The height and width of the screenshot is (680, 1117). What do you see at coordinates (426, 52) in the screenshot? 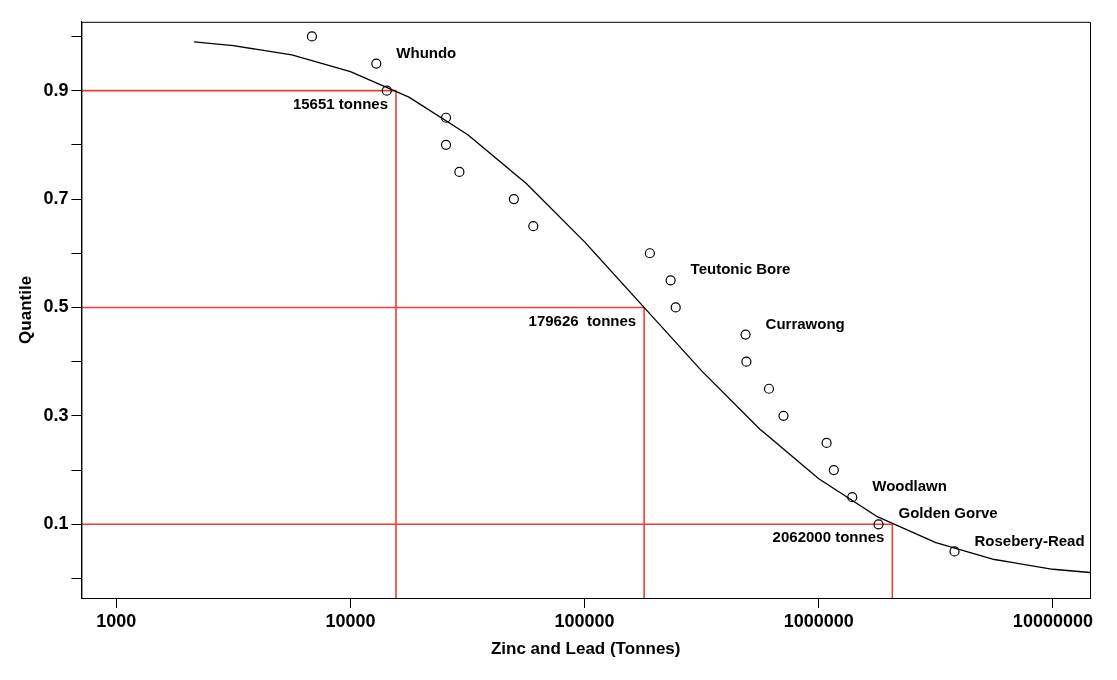
I see `annotation: Whundo` at bounding box center [426, 52].